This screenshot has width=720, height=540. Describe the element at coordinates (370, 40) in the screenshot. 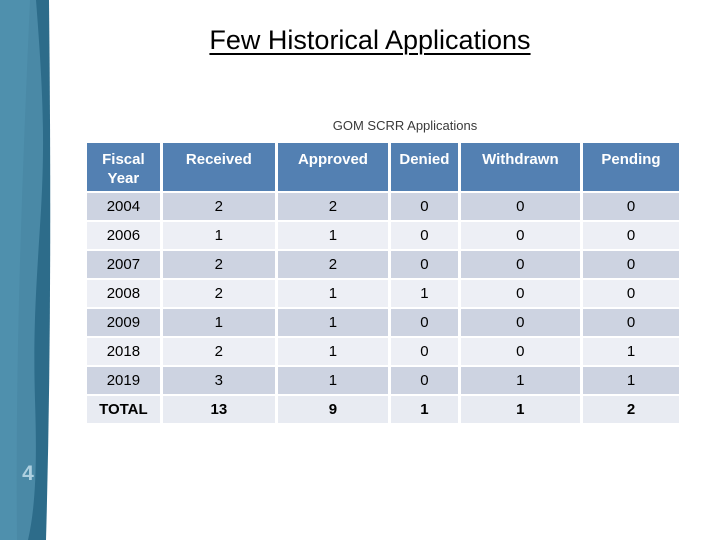

I see `slide-title: Few Historical Applications` at that location.